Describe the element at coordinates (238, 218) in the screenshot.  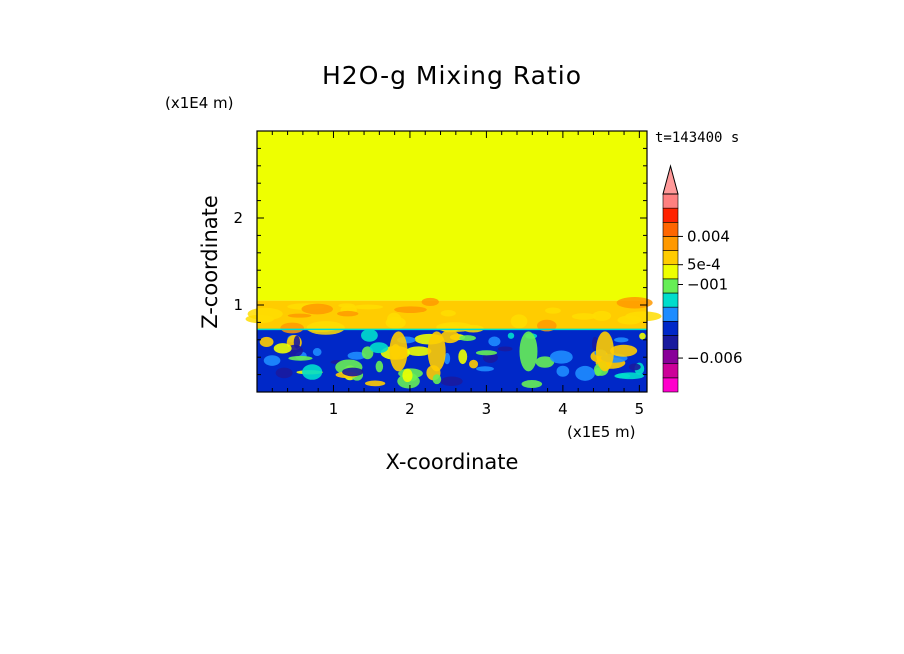
I see `y-tick-label: 2` at that location.